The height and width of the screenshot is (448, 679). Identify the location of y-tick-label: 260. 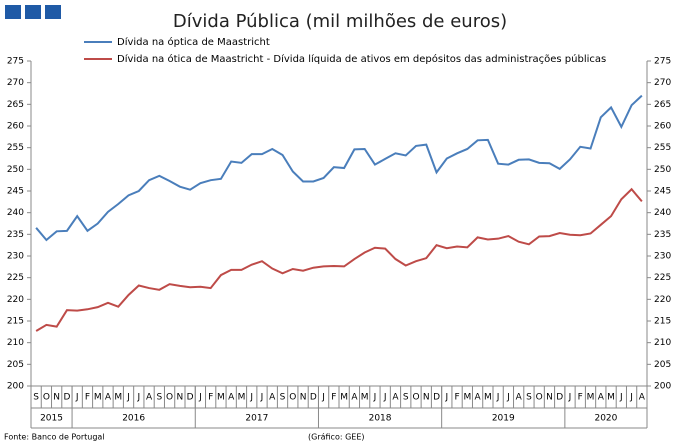
(15, 127).